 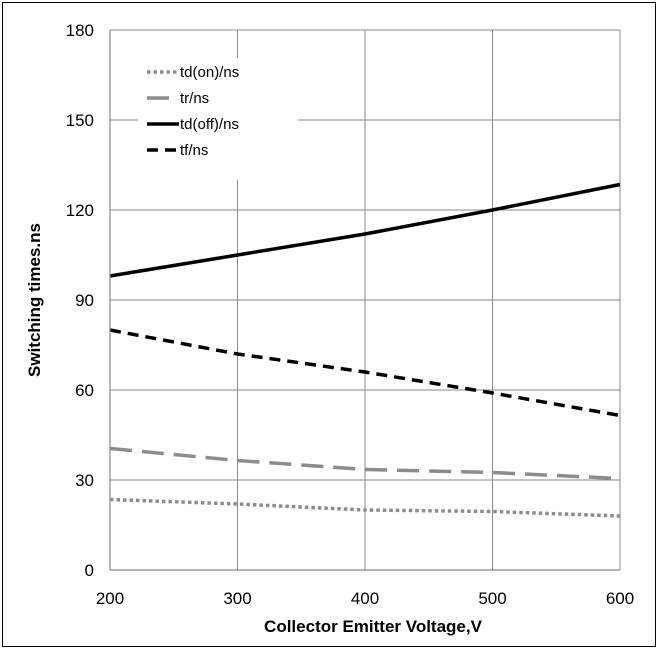 I want to click on legend-background, so click(x=218, y=119).